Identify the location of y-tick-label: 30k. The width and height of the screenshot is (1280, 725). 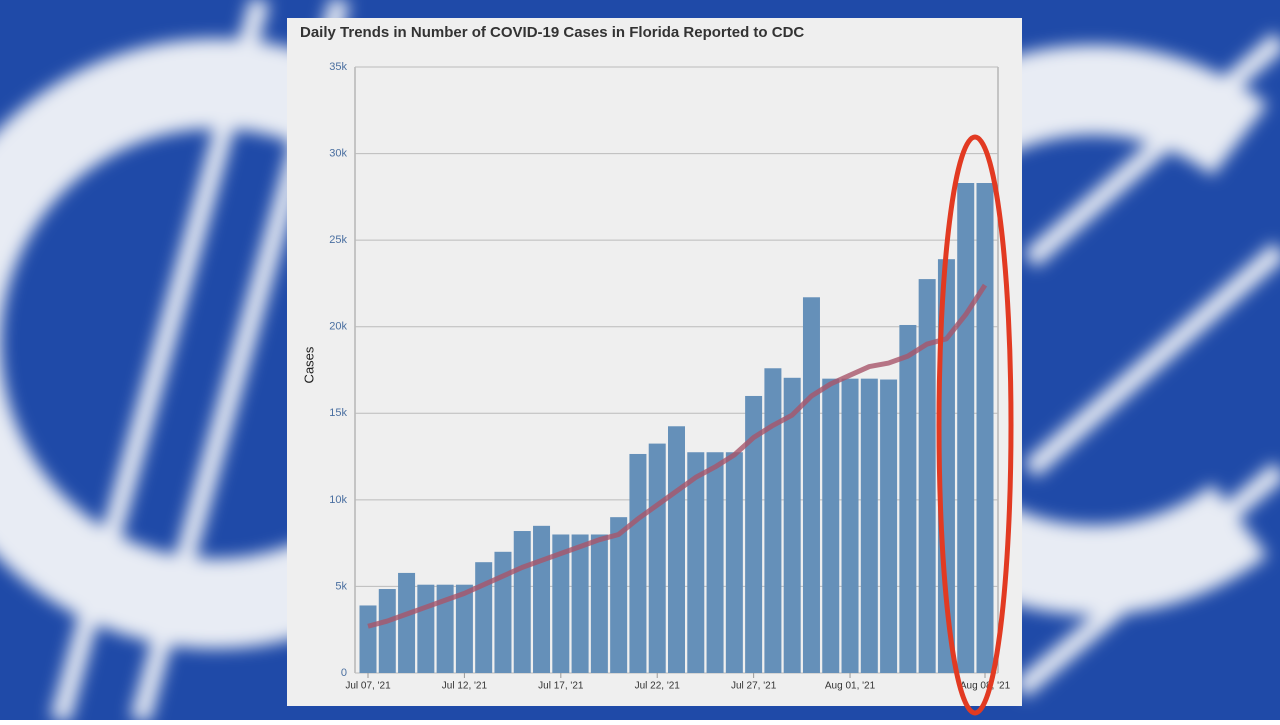
(338, 153).